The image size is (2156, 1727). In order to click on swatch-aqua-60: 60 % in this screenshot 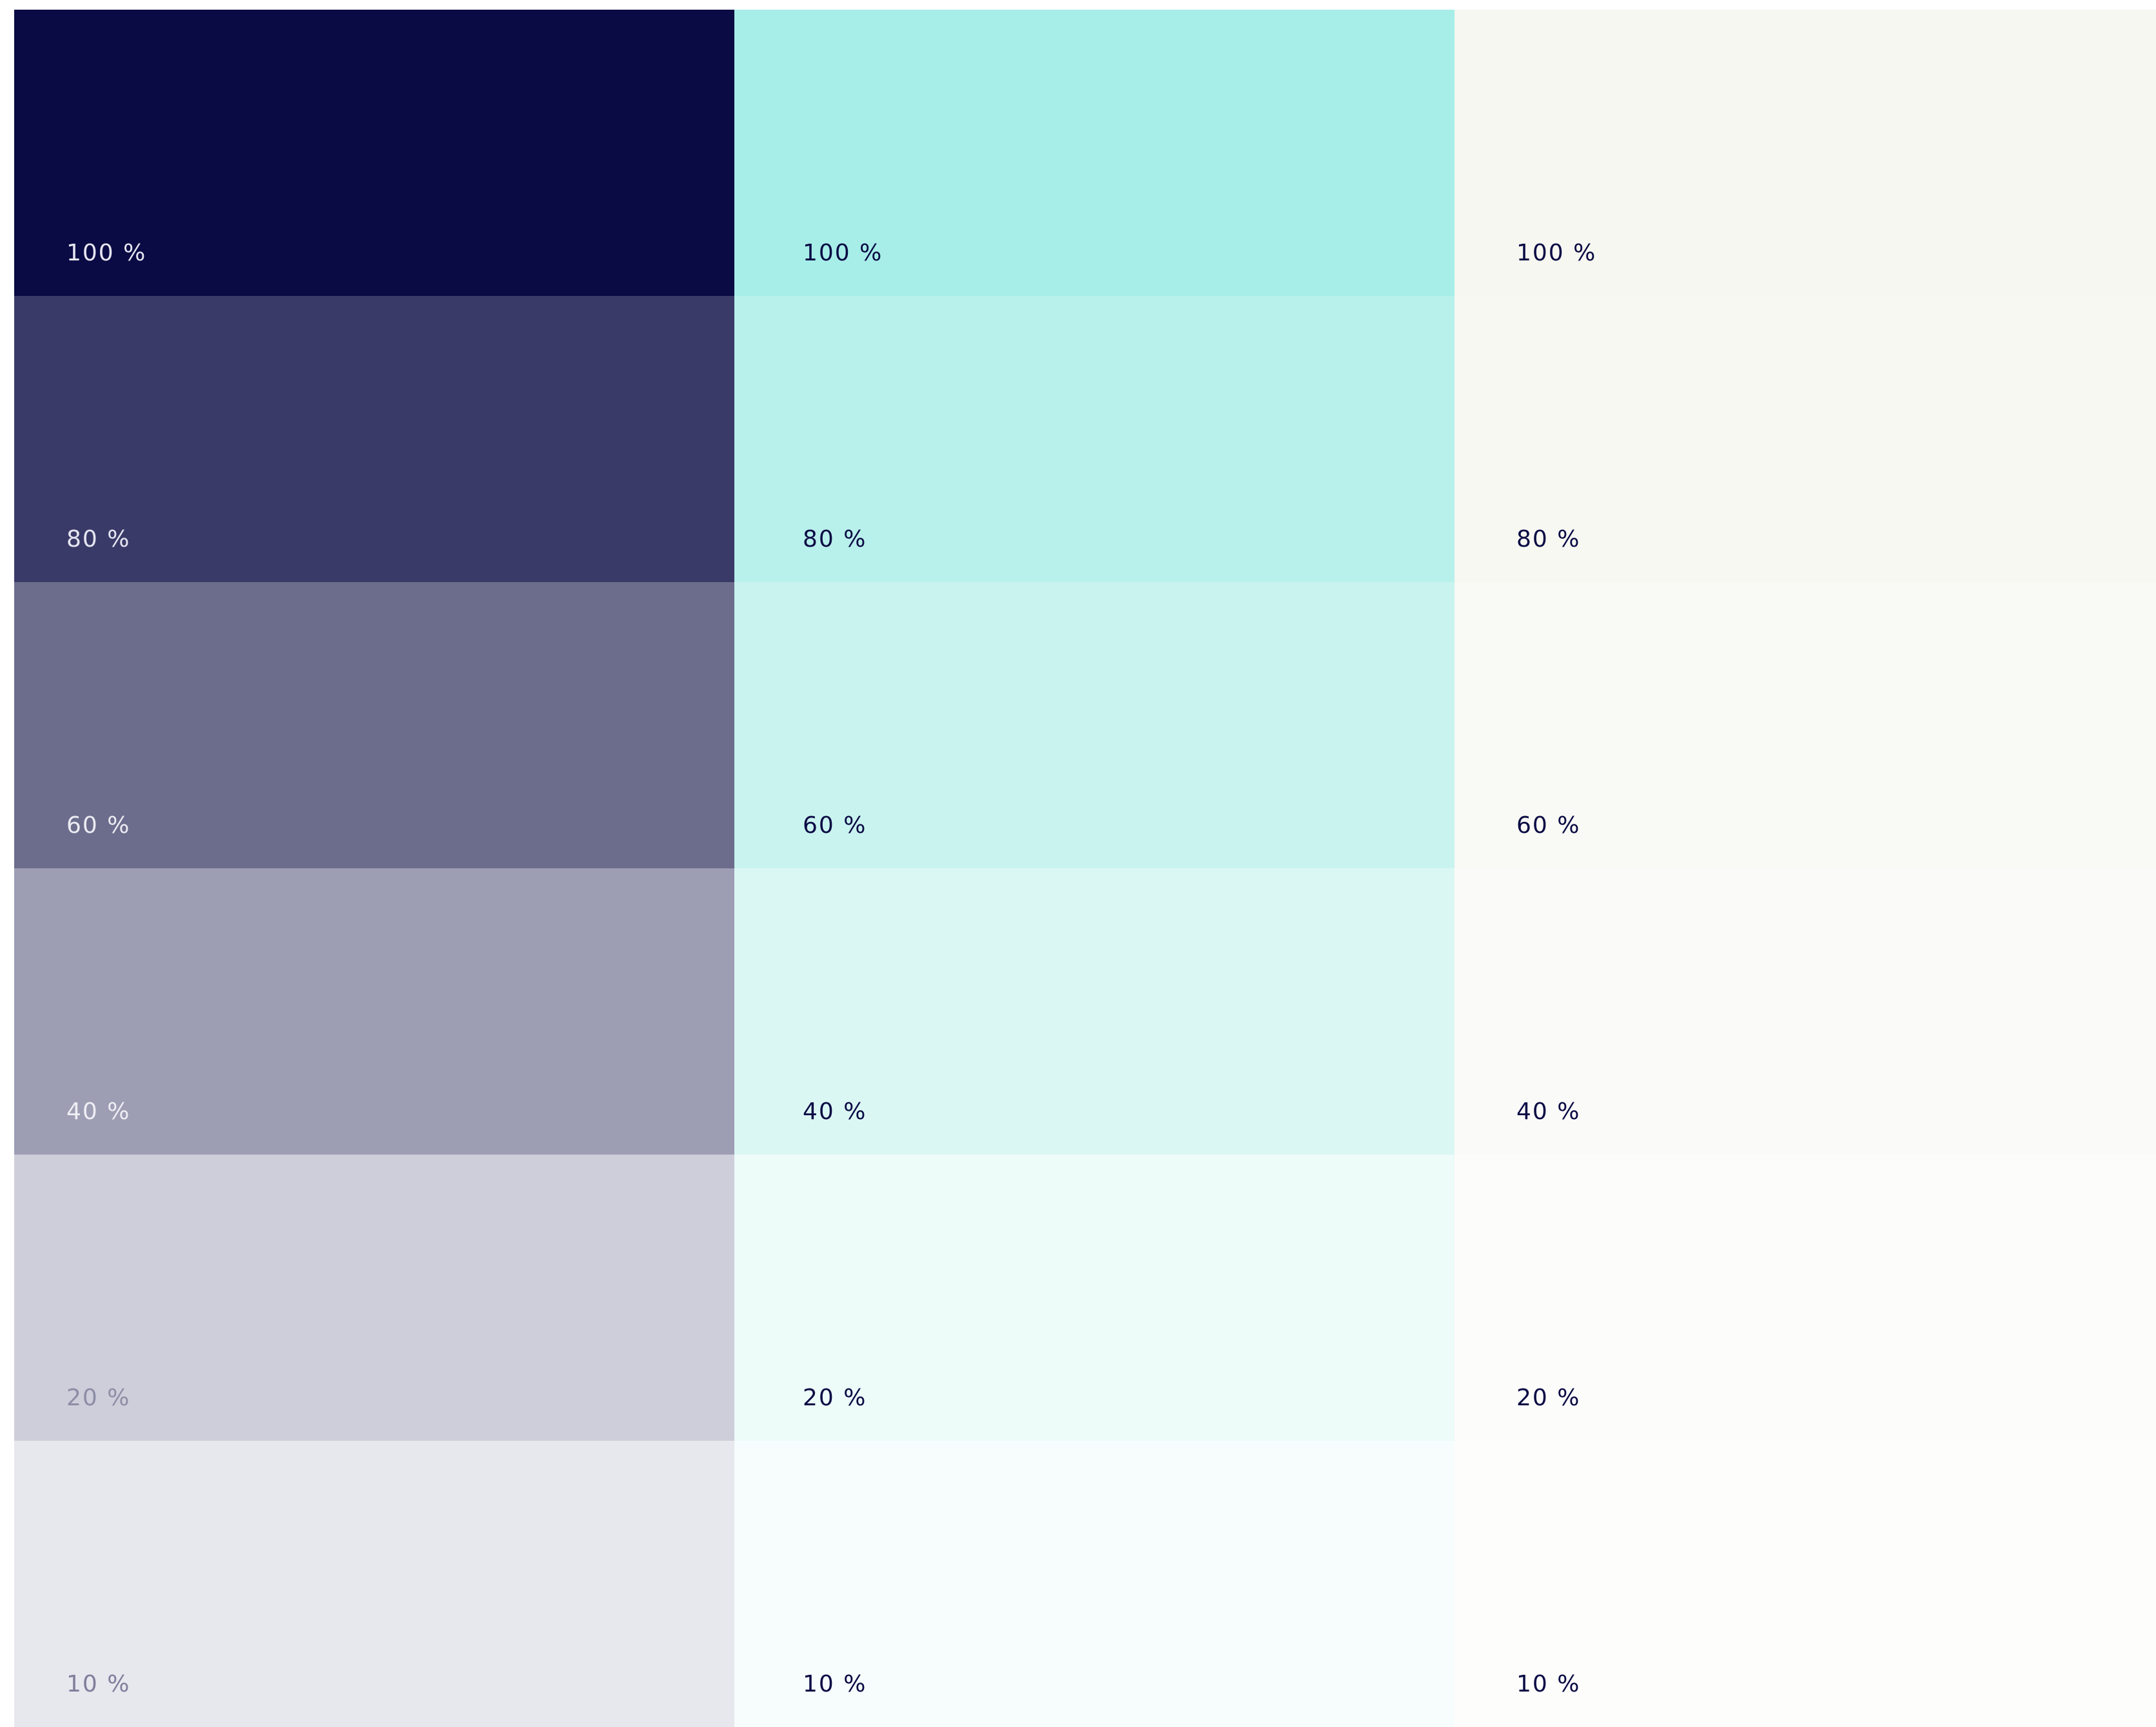, I will do `click(1094, 725)`.